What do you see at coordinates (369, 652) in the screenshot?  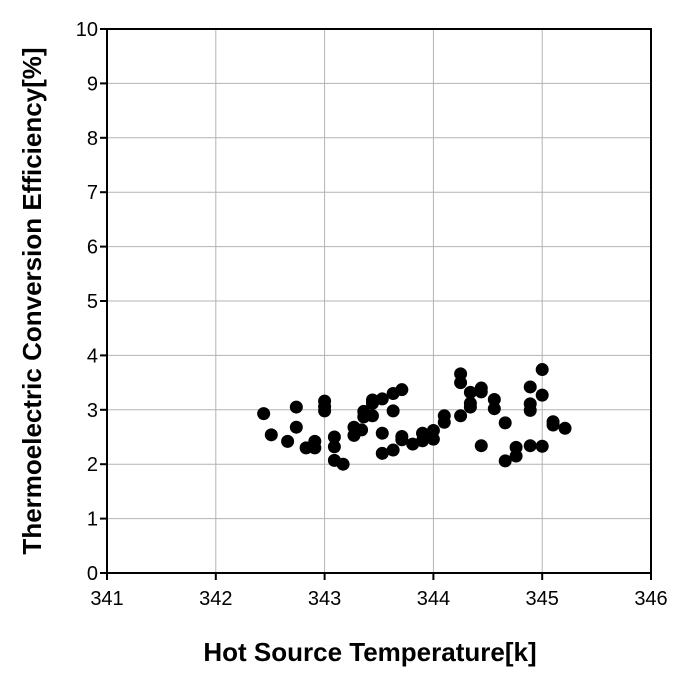 I see `x-axis-title: Hot Source Temperature[k]` at bounding box center [369, 652].